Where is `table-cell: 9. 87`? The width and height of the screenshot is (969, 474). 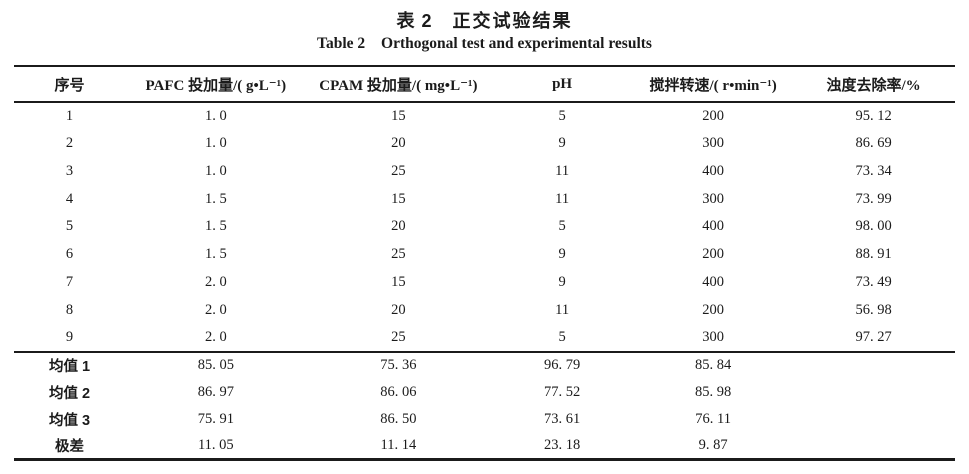 table-cell: 9. 87 is located at coordinates (713, 445).